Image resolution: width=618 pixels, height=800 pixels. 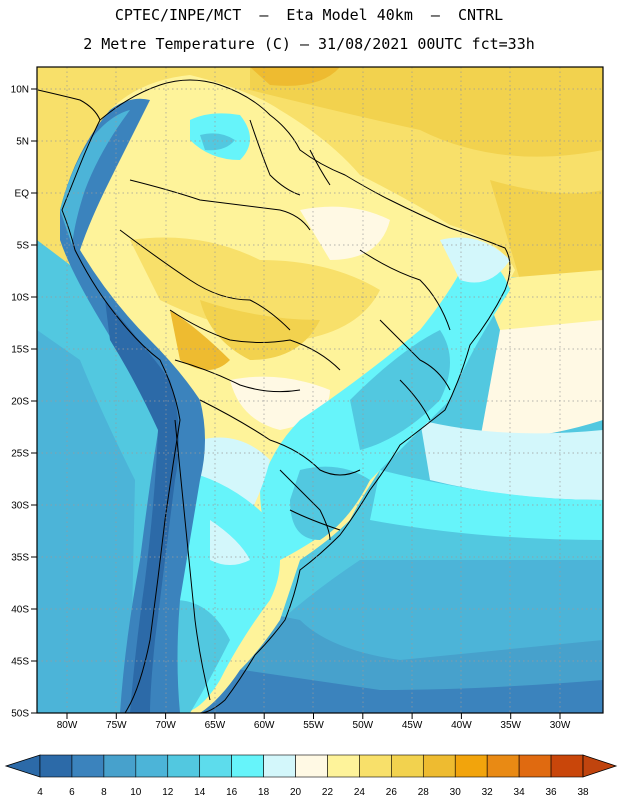 I want to click on lat-label: 45S, so click(x=20, y=662).